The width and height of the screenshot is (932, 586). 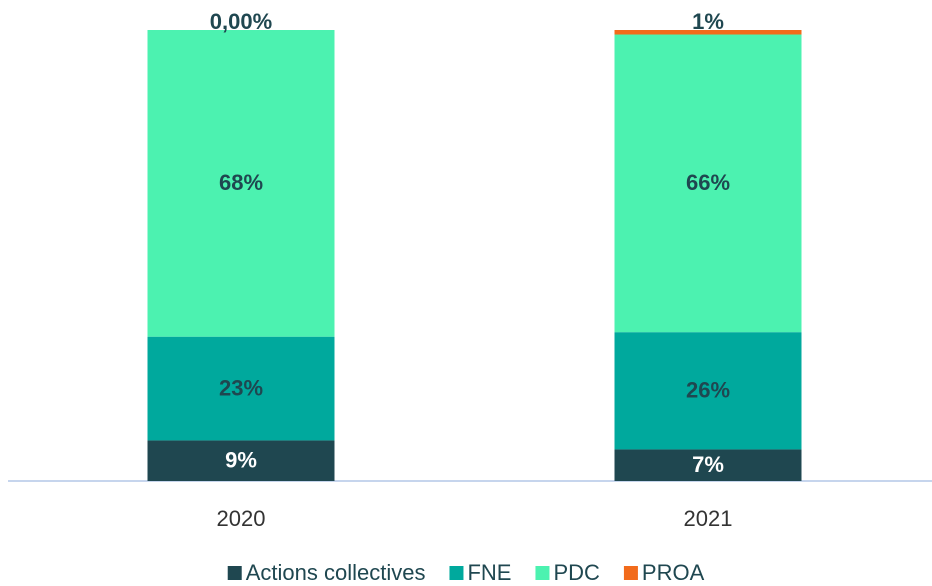 What do you see at coordinates (489, 572) in the screenshot?
I see `legend-label: FNE` at bounding box center [489, 572].